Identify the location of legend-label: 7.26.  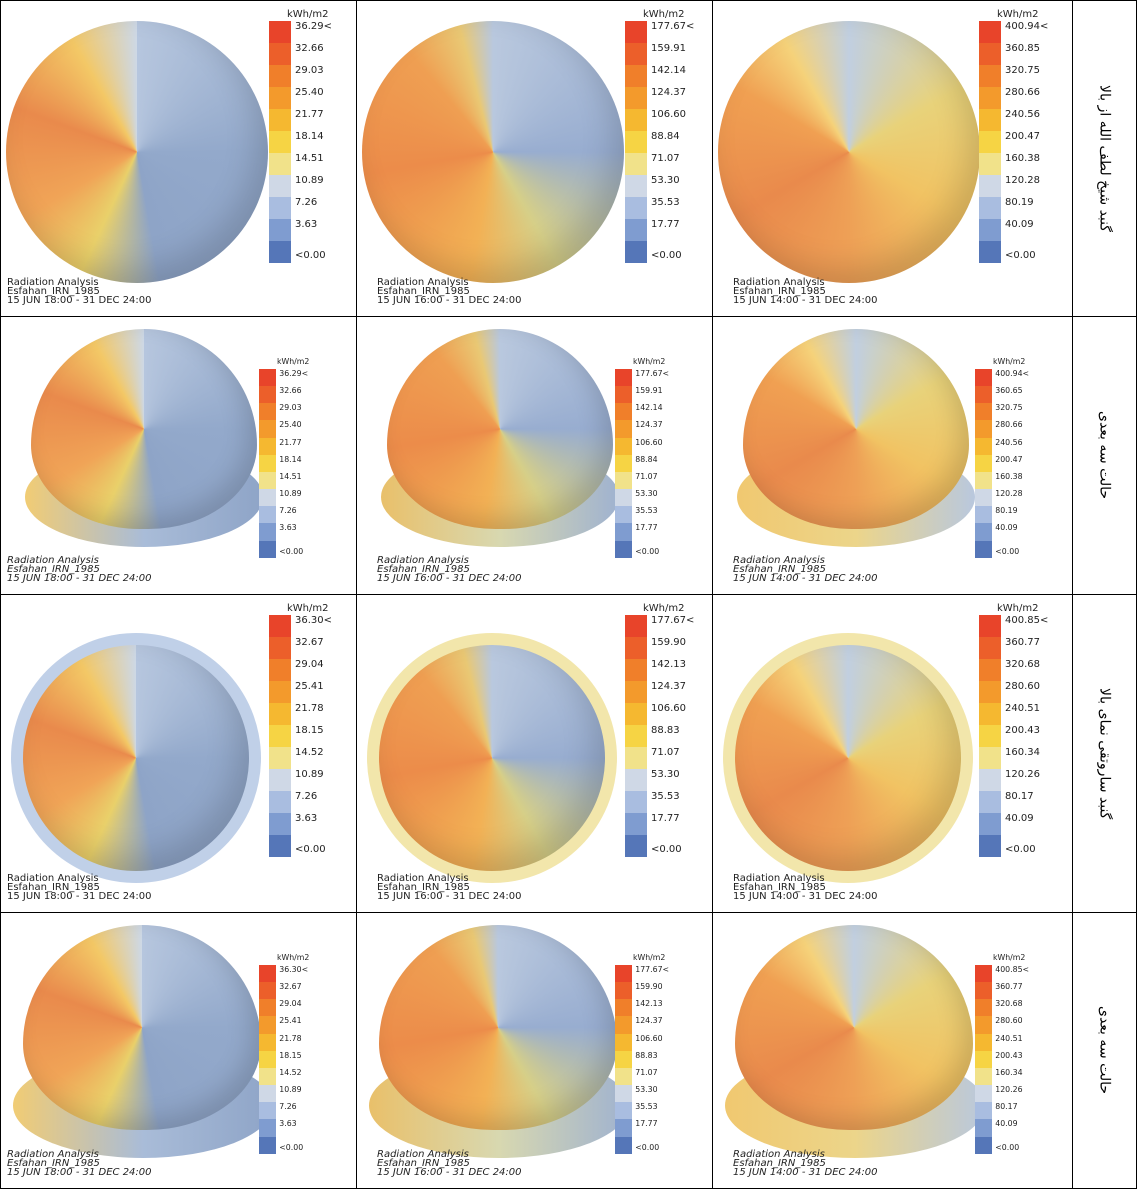
(288, 511).